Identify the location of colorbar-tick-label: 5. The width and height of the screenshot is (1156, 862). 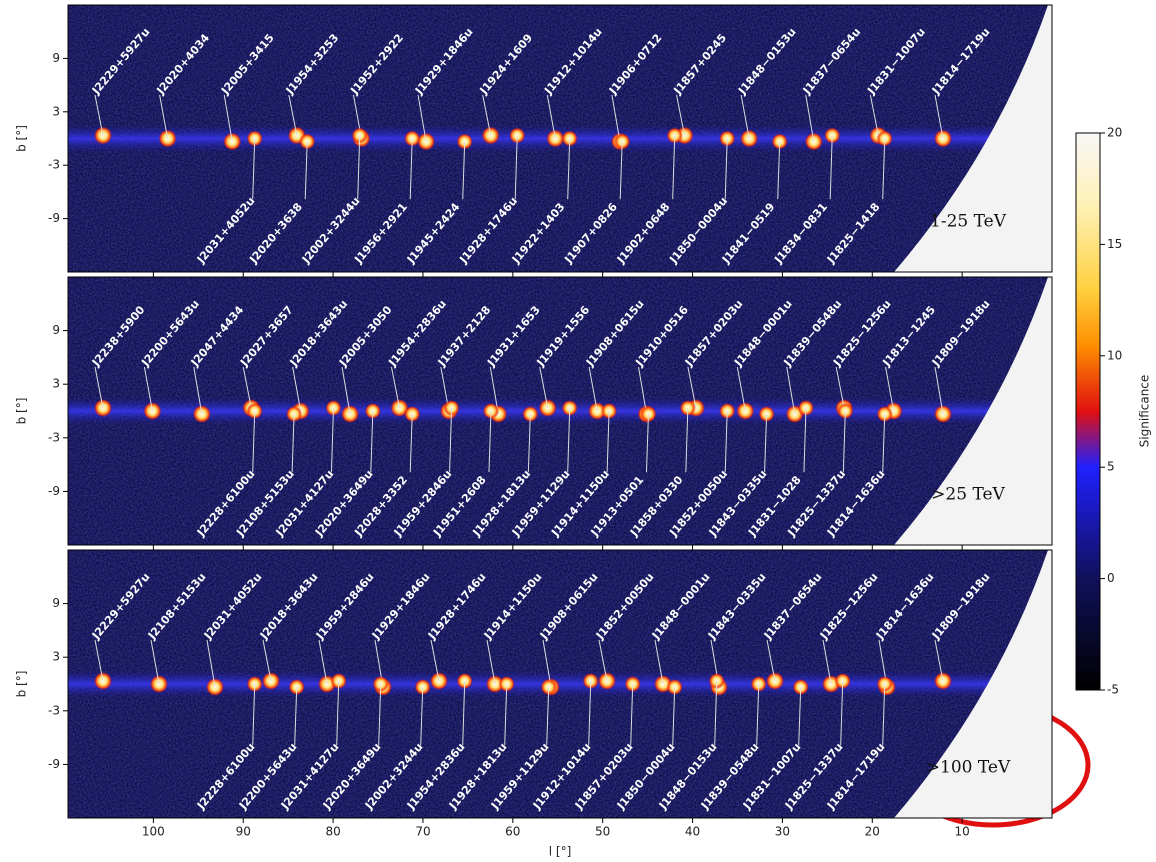
(1111, 467).